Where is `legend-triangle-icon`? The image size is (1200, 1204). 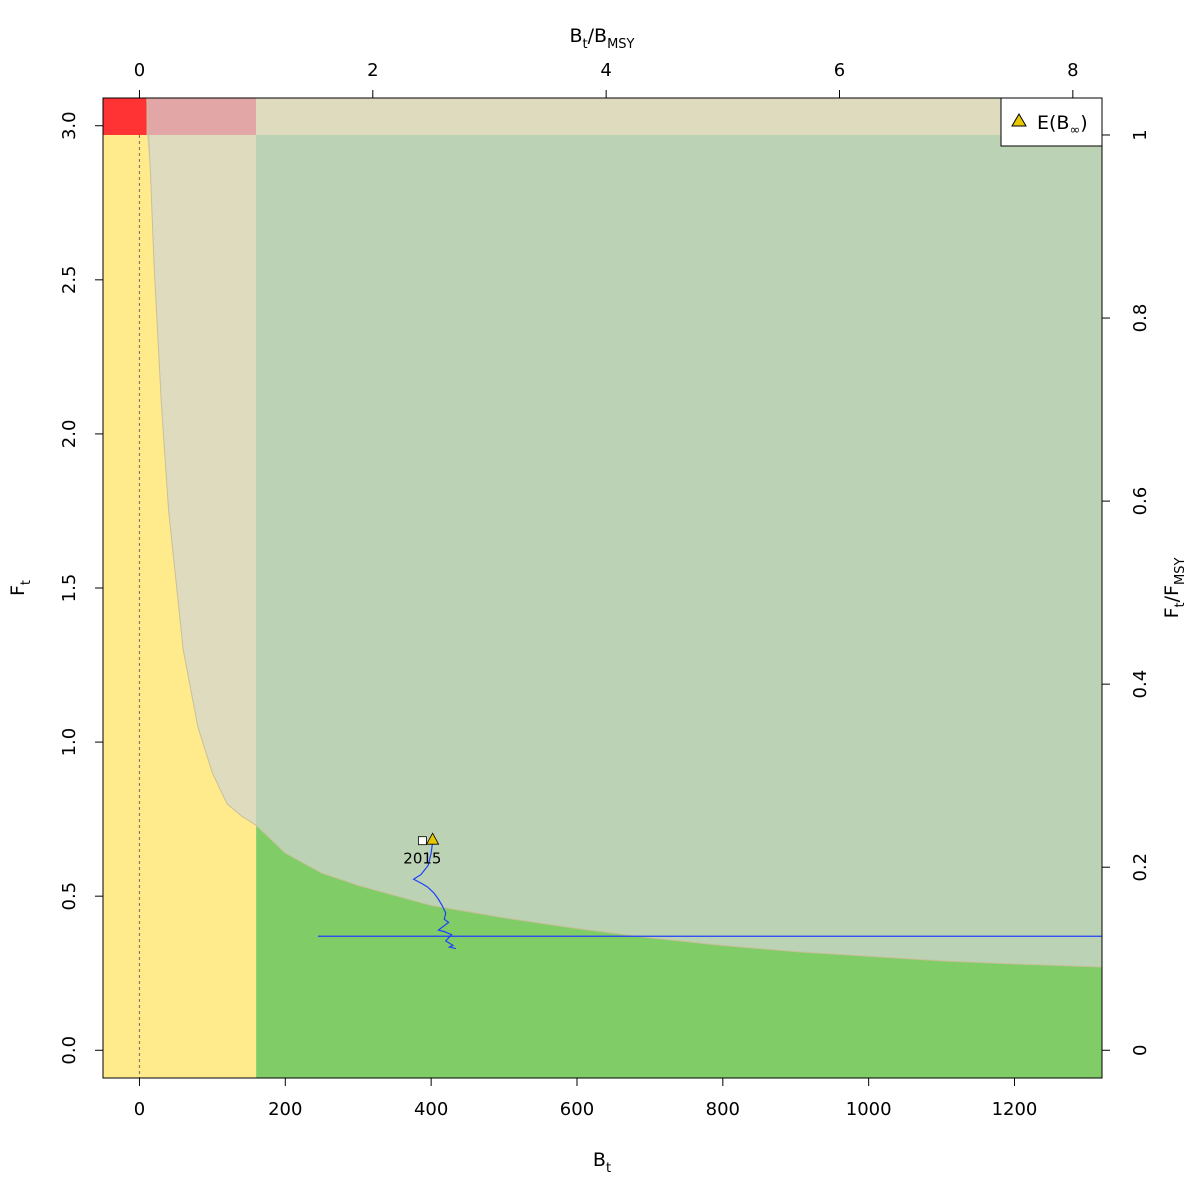
legend-triangle-icon is located at coordinates (1019, 120).